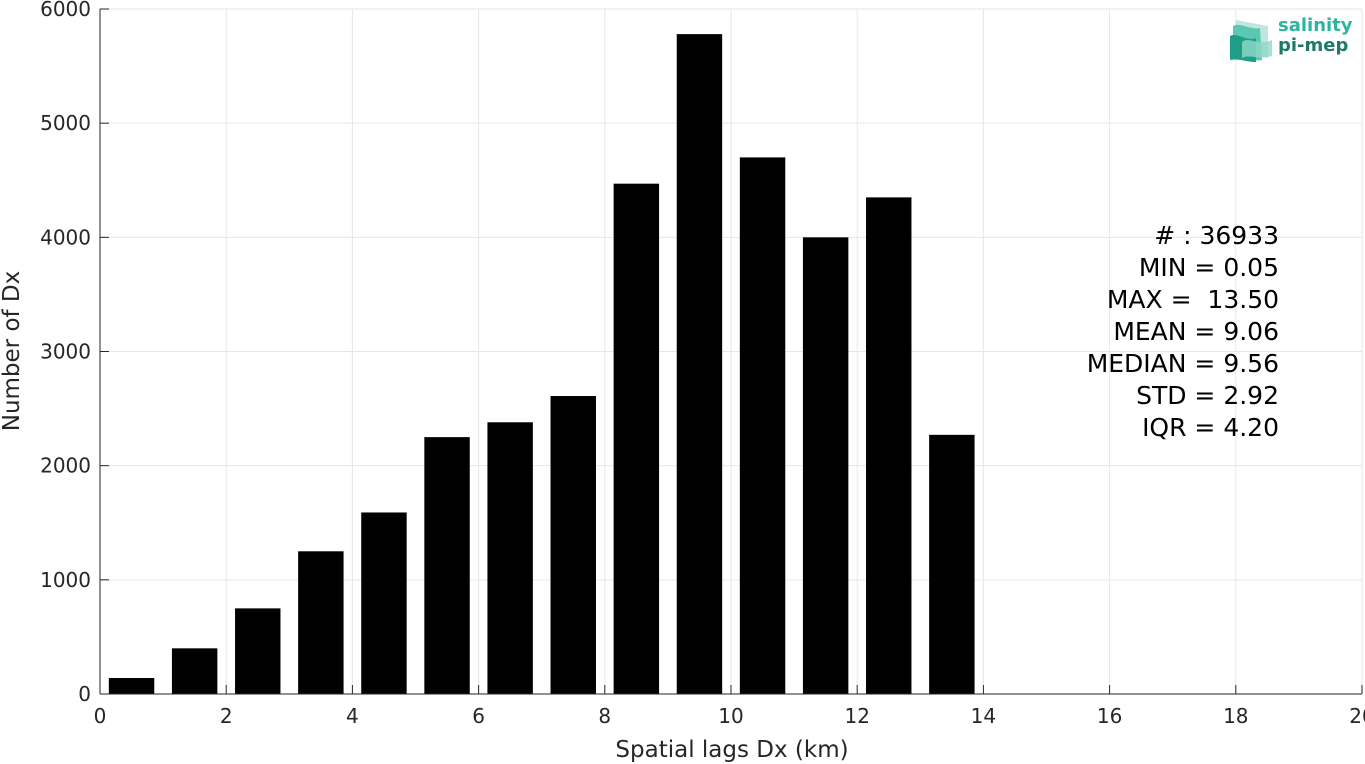 This screenshot has height=764, width=1365. What do you see at coordinates (1208, 267) in the screenshot?
I see `stat-min: MIN = 0.05` at bounding box center [1208, 267].